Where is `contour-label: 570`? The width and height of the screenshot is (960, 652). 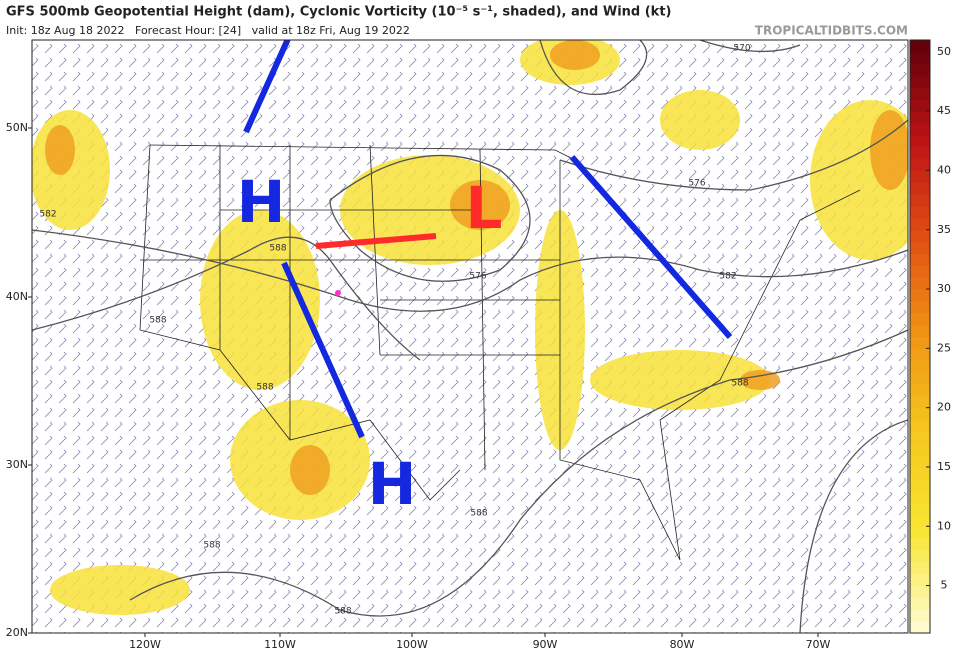
contour-label: 570 is located at coordinates (741, 49).